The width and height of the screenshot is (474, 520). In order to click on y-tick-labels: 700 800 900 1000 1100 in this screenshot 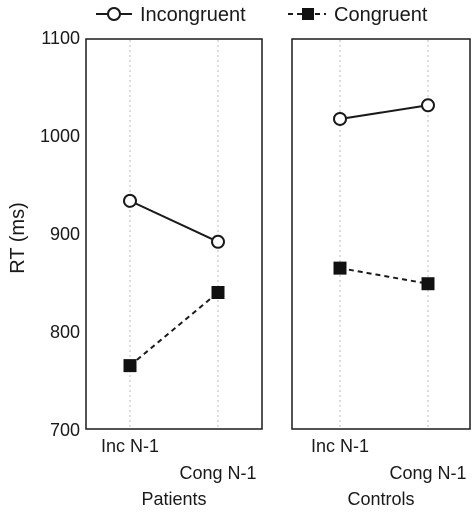, I will do `click(60, 234)`.